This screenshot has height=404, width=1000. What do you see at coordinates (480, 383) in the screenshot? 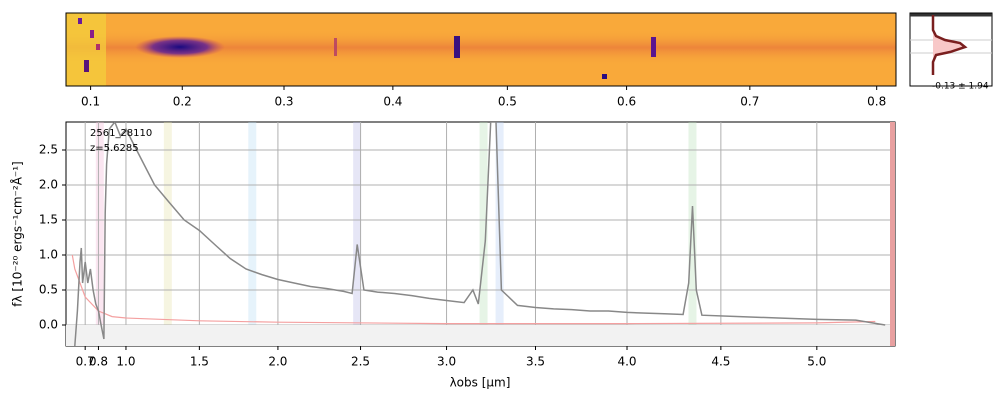
I see `x-axis-label: λobs [μm]` at bounding box center [480, 383].